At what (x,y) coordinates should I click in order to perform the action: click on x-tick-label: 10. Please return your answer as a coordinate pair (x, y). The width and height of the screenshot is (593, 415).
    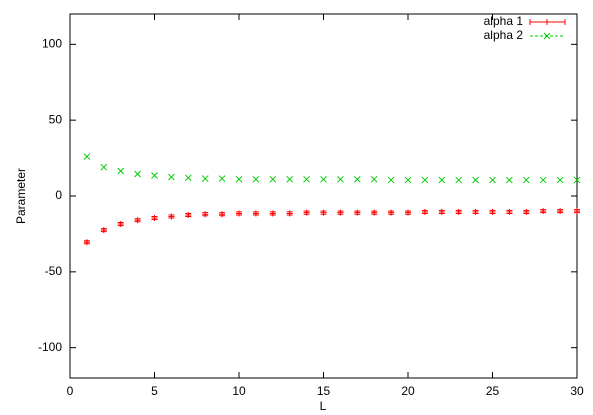
    Looking at the image, I should click on (239, 391).